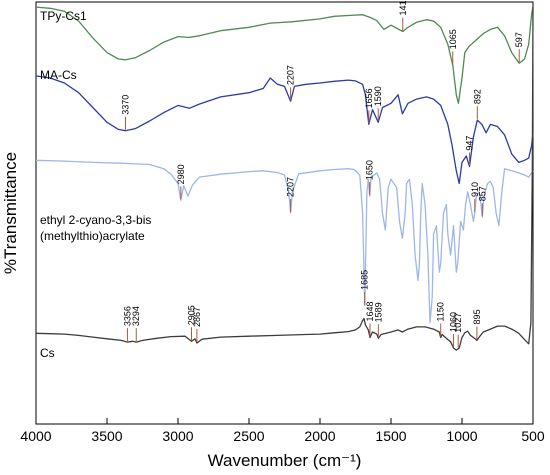 The width and height of the screenshot is (550, 475). What do you see at coordinates (191, 315) in the screenshot?
I see `peak-label: 2905` at bounding box center [191, 315].